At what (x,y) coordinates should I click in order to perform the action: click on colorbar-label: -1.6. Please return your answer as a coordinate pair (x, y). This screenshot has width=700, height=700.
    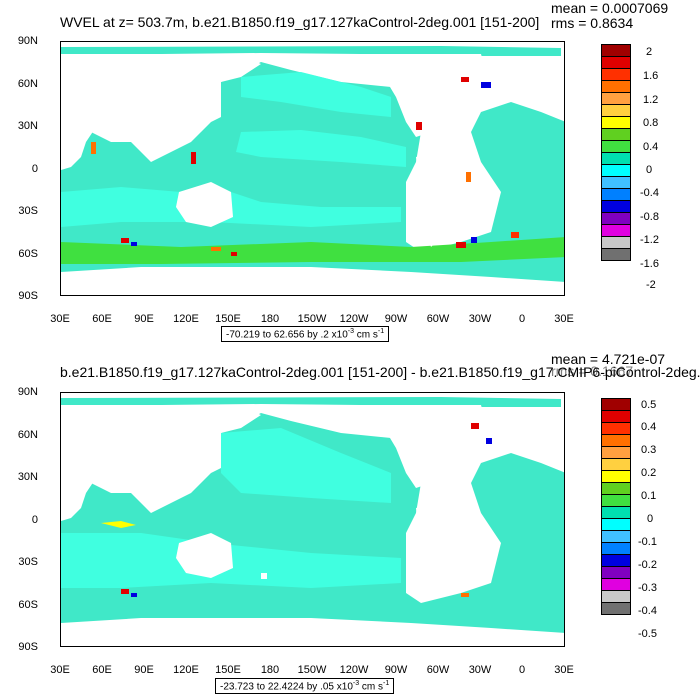
    Looking at the image, I should click on (649, 264).